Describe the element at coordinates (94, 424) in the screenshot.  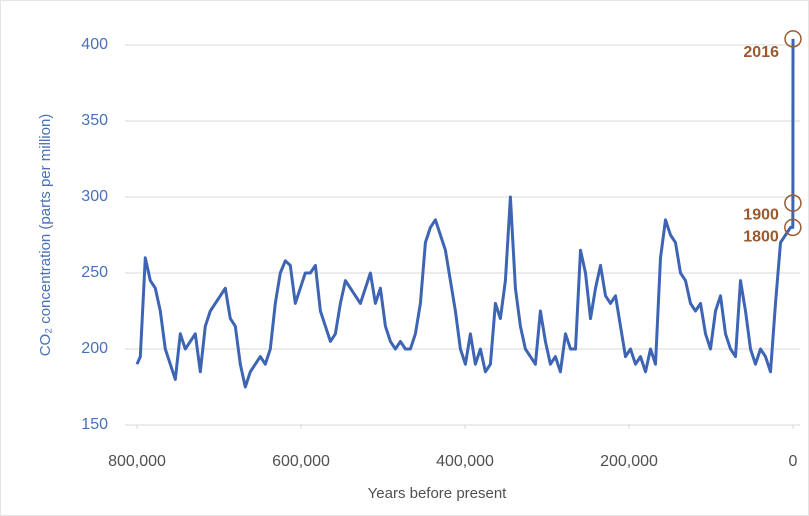
I see `y-tick-label: 150` at that location.